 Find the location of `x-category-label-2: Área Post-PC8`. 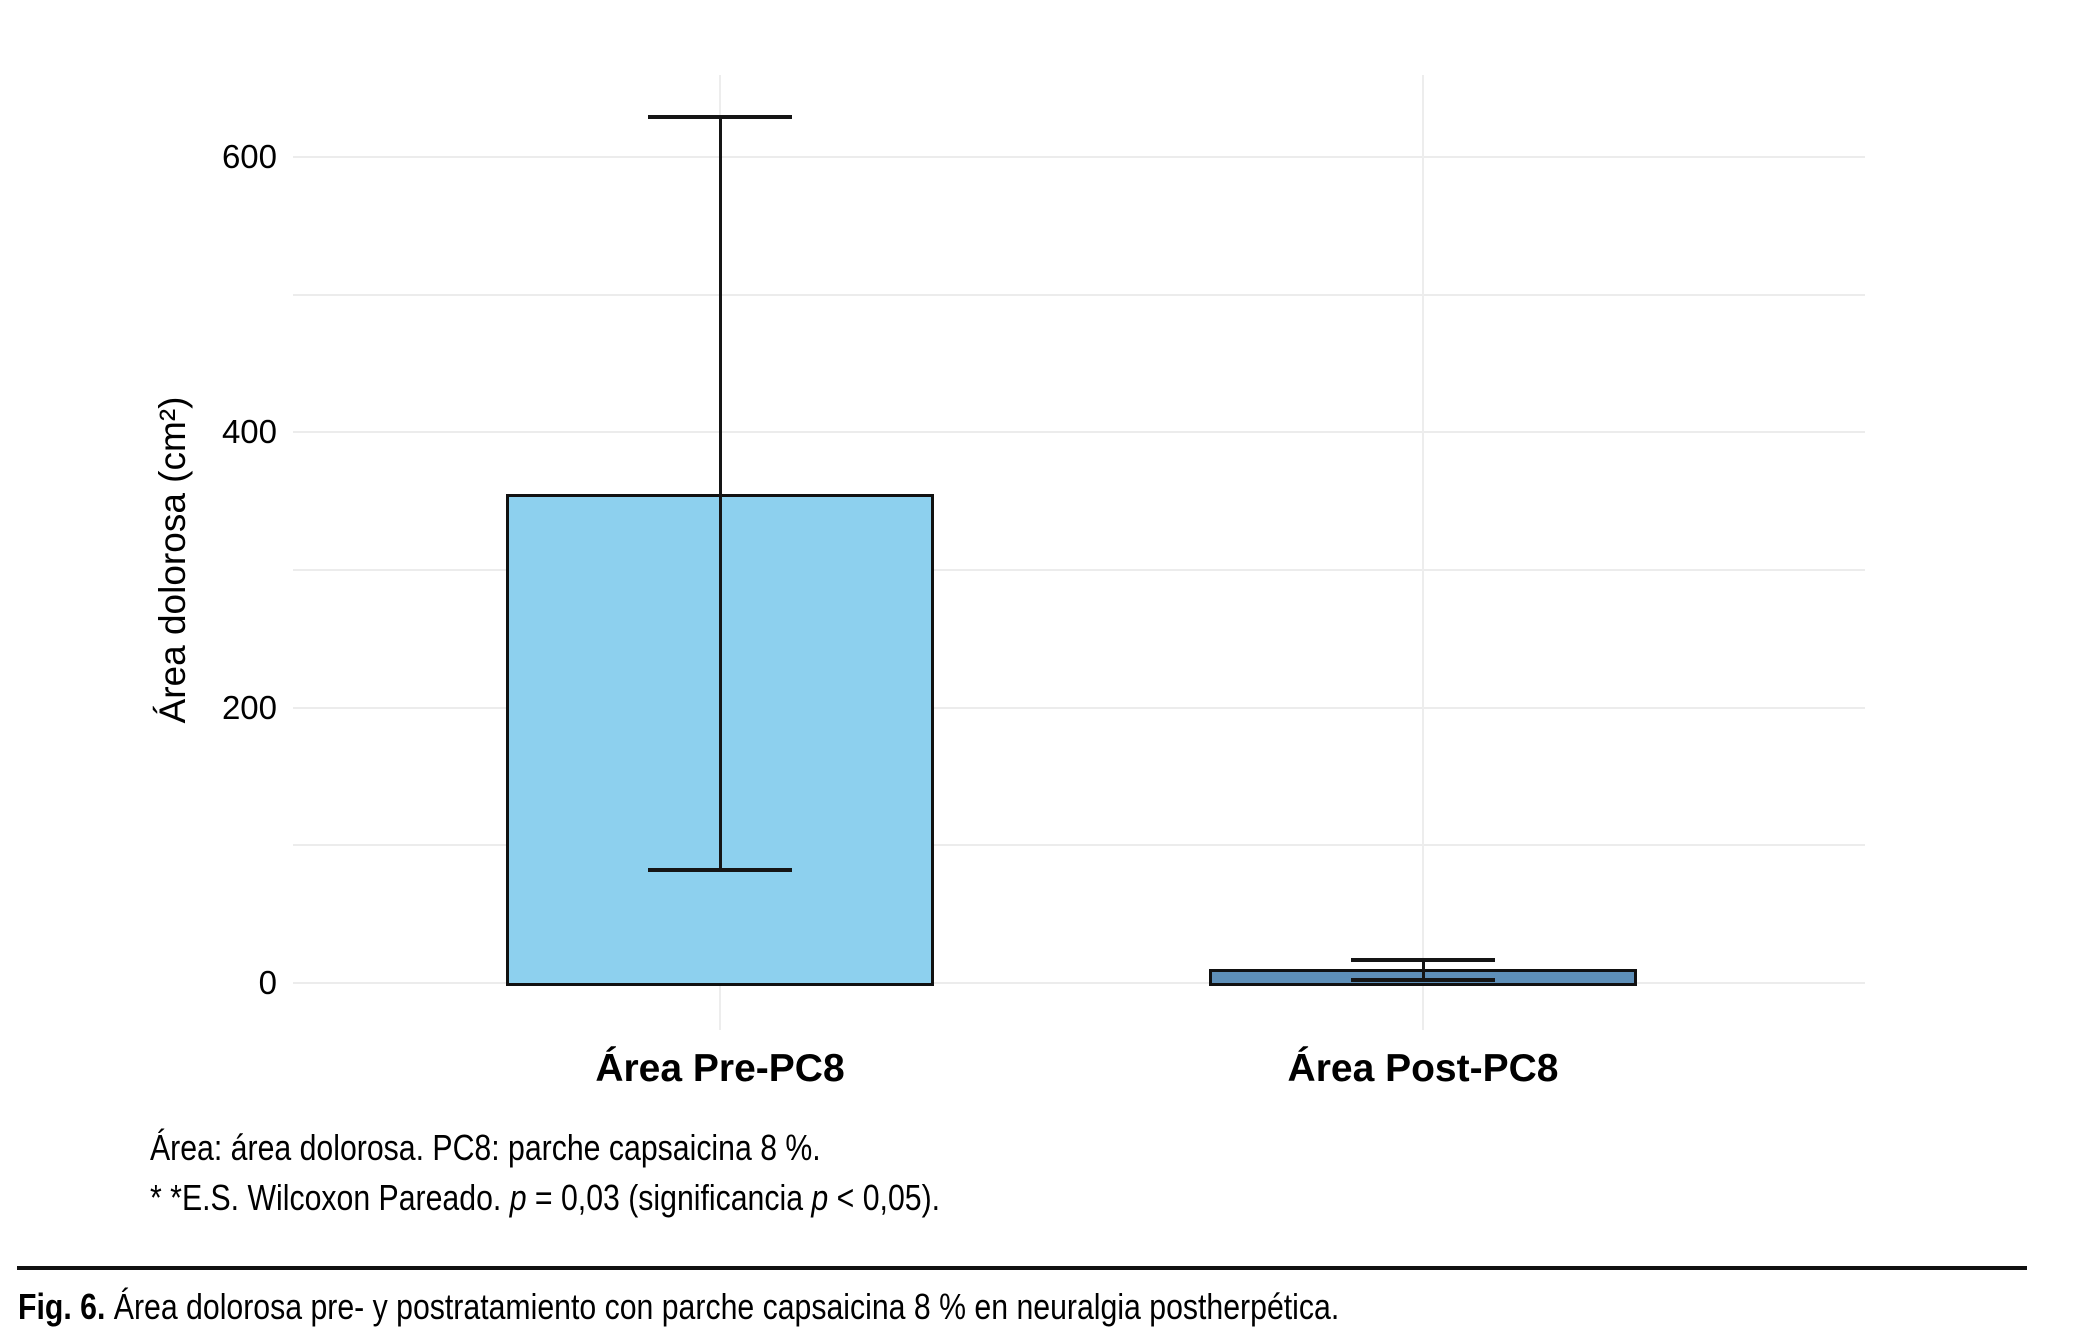

x-category-label-2: Área Post-PC8 is located at coordinates (1423, 1068).